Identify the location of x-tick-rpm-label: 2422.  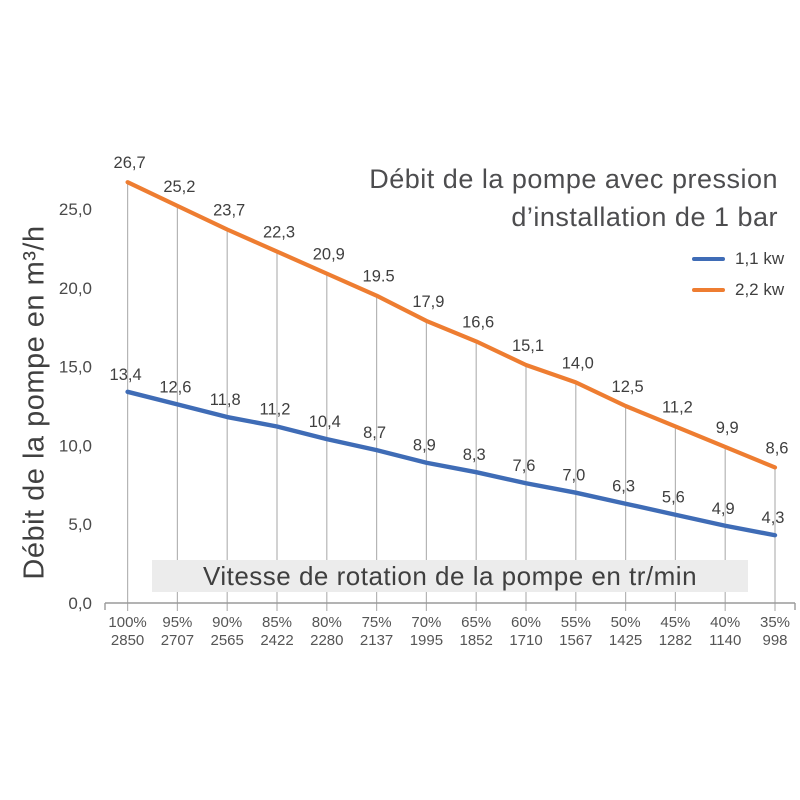
(276, 640).